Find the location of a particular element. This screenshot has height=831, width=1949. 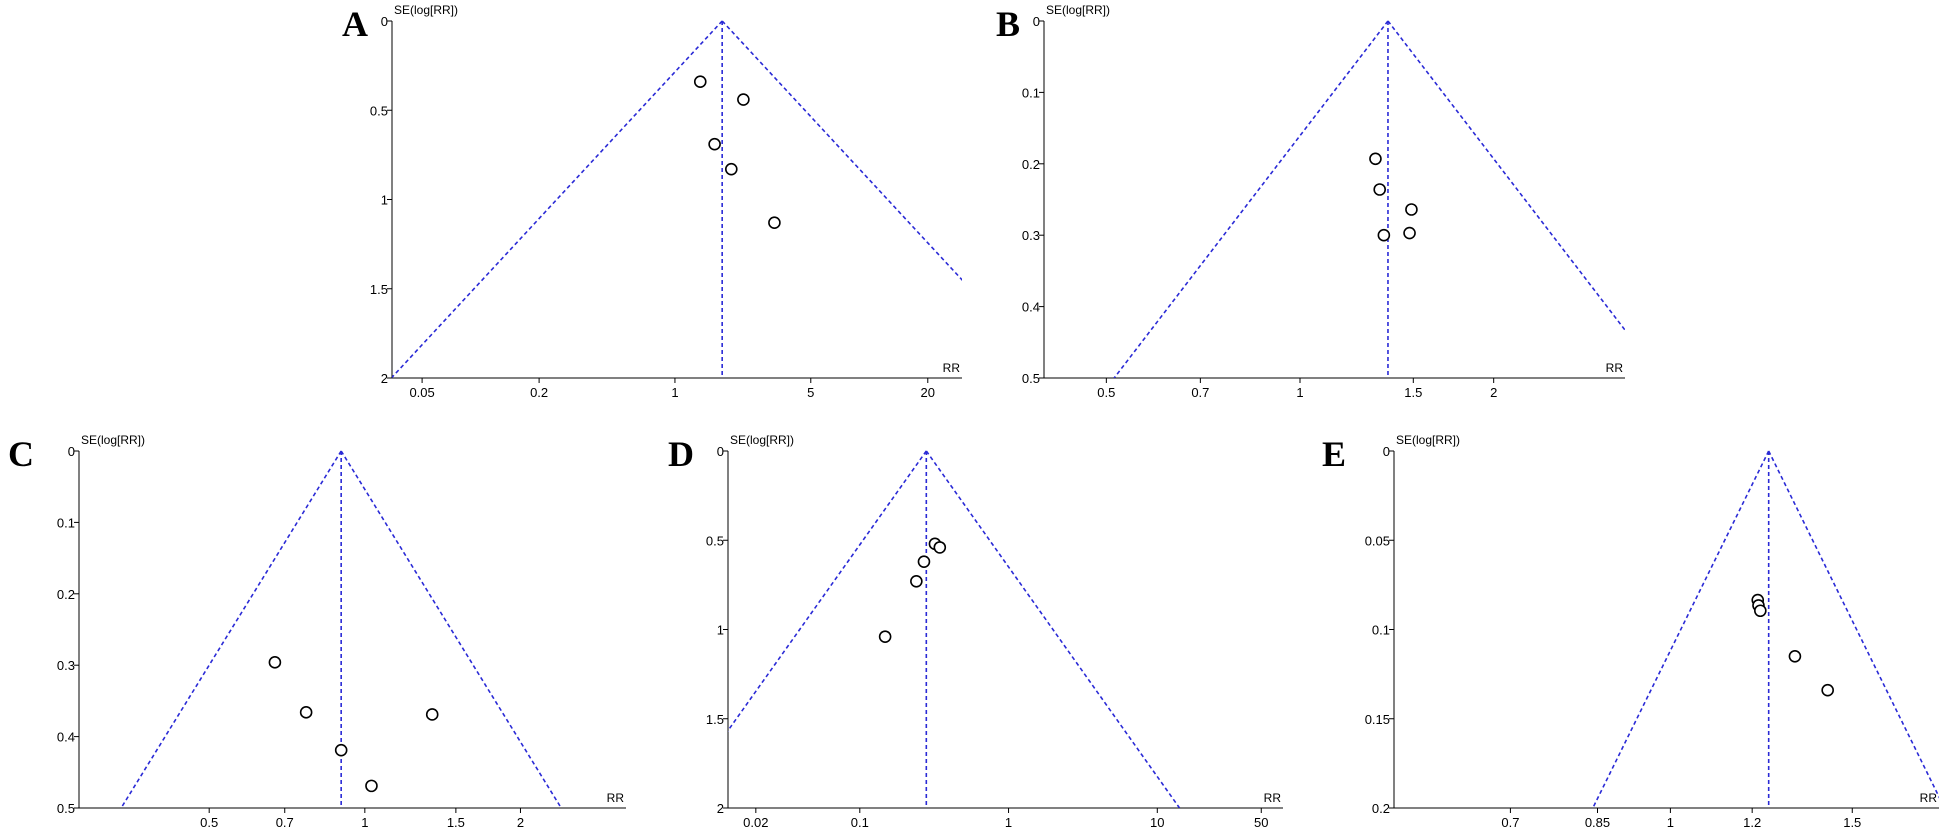

panel-letter-d: D is located at coordinates (681, 454).